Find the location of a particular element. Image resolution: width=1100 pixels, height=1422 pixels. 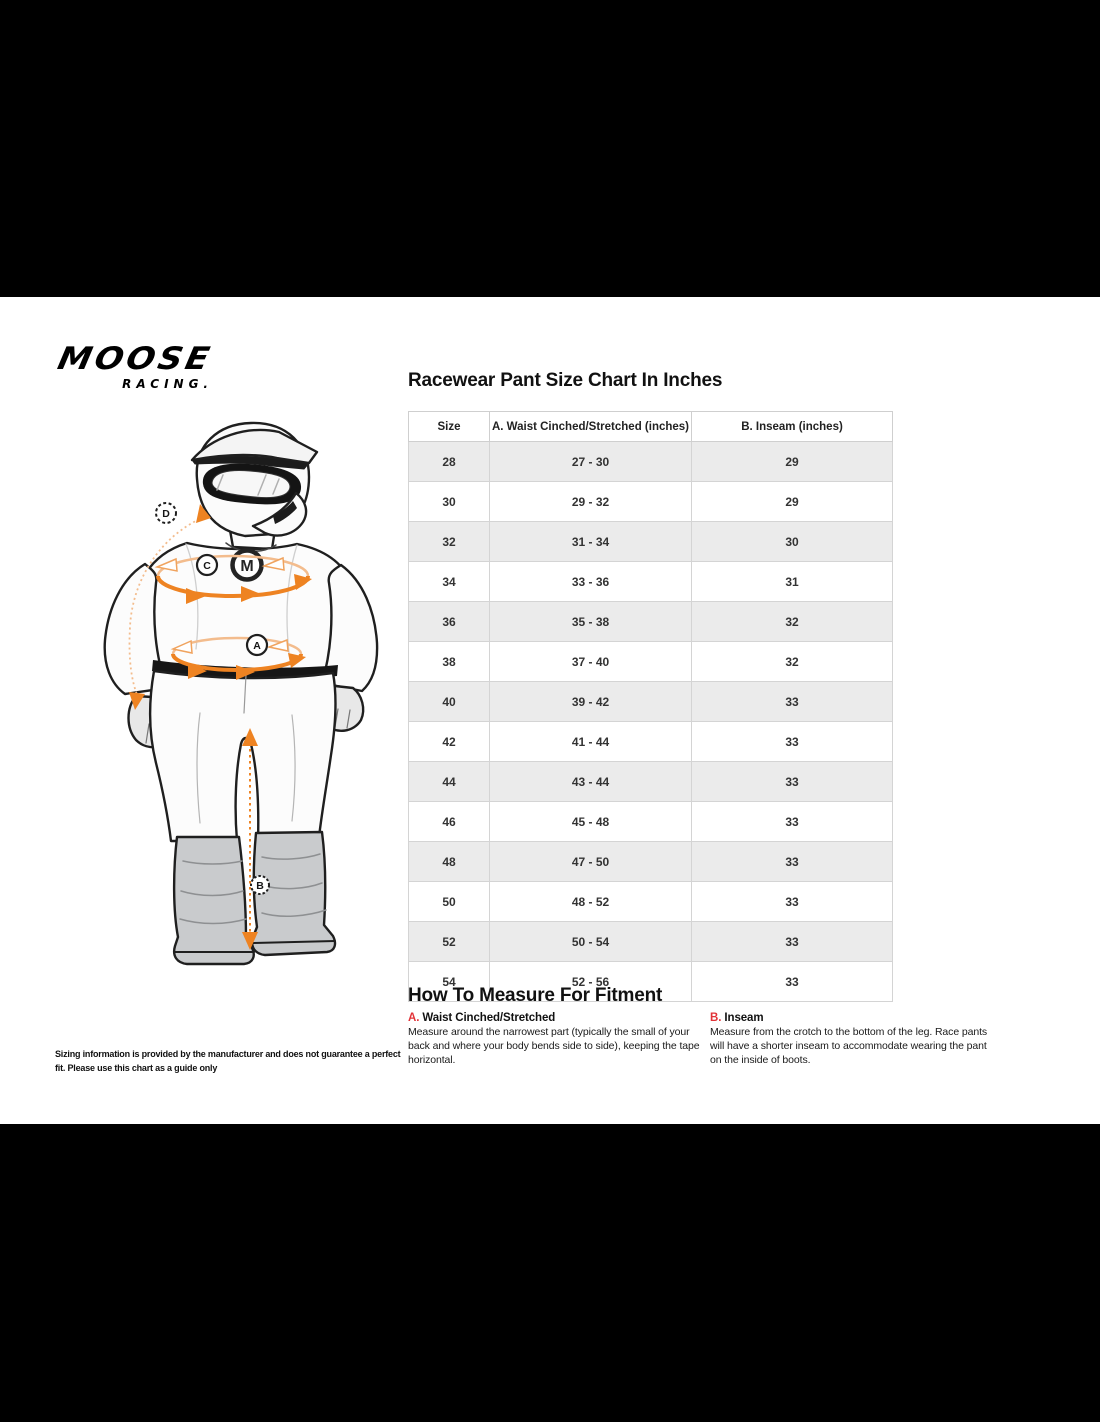

chest-logo-letter: M is located at coordinates (246, 566).